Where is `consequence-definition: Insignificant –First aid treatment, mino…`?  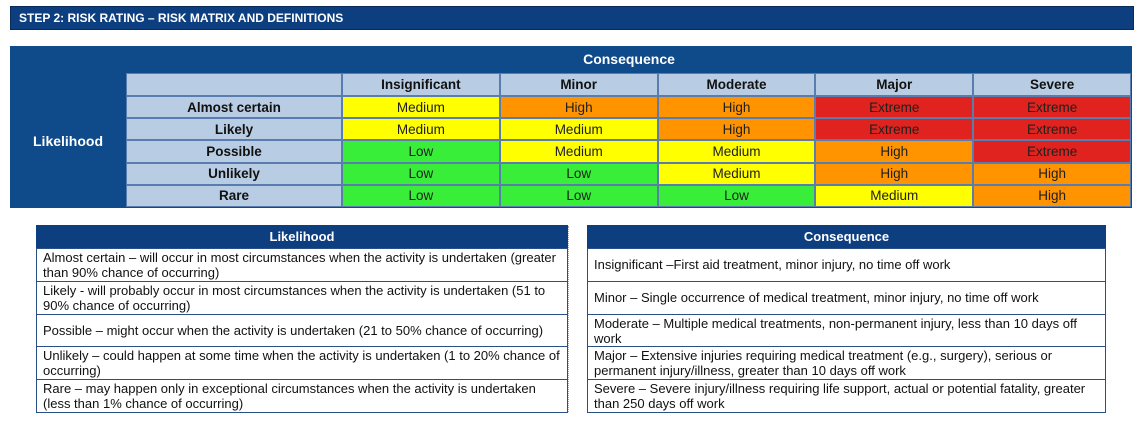
consequence-definition: Insignificant –First aid treatment, mino… is located at coordinates (846, 265).